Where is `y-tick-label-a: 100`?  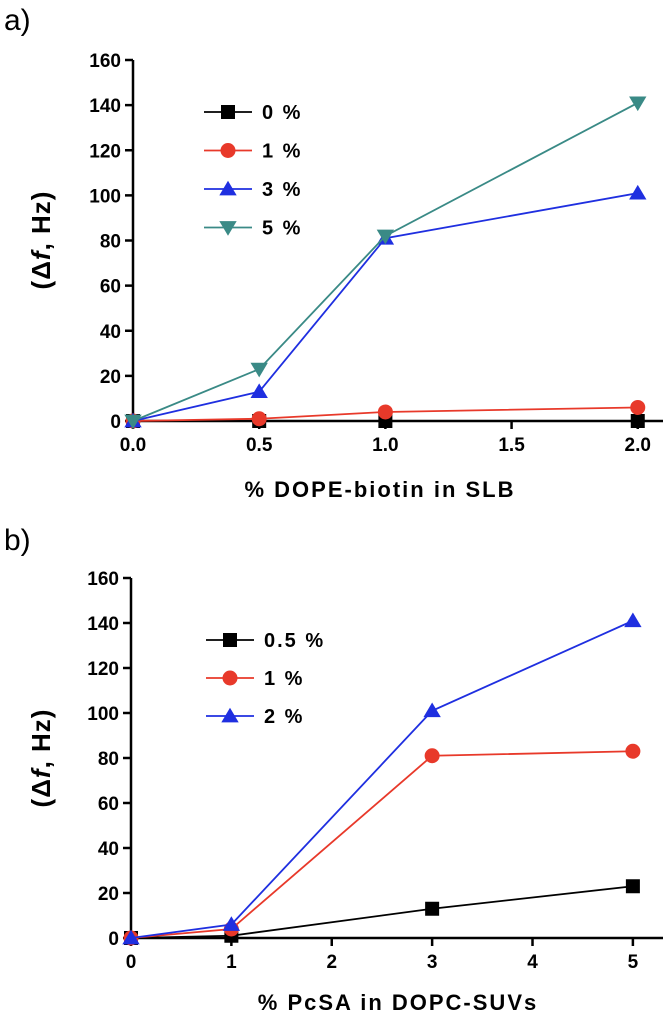 y-tick-label-a: 100 is located at coordinates (105, 196).